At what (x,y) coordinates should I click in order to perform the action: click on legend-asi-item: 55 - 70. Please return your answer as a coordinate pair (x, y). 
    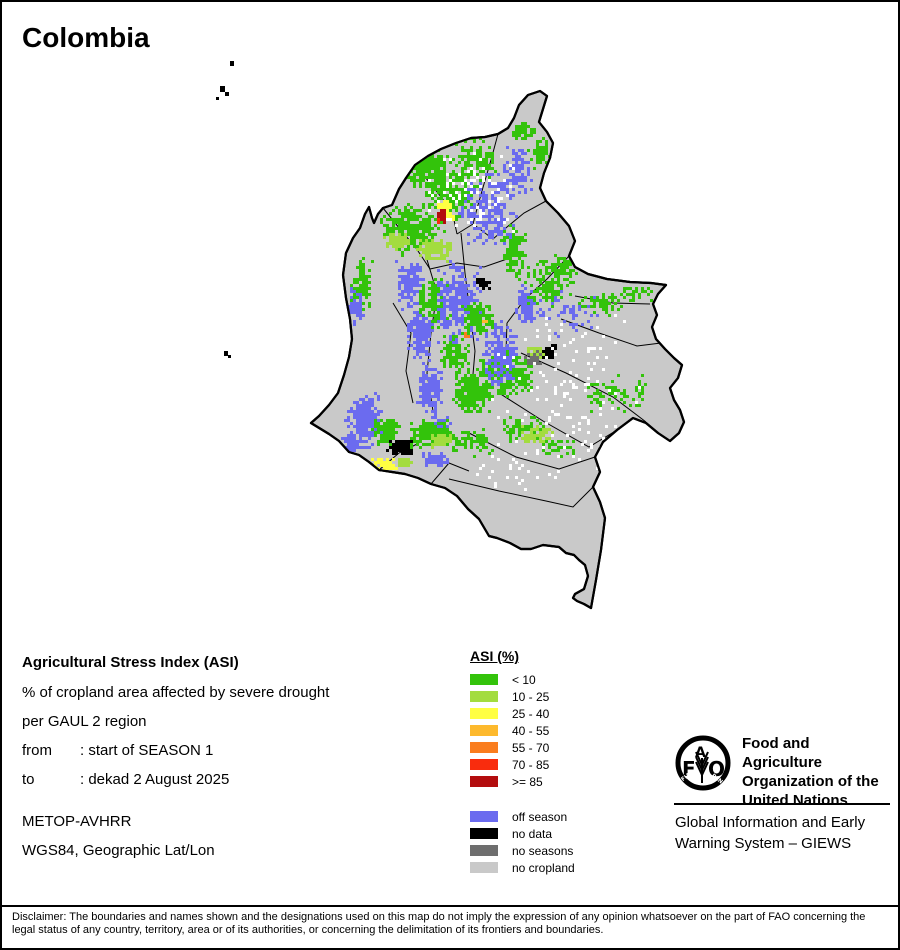
    Looking at the image, I should click on (522, 747).